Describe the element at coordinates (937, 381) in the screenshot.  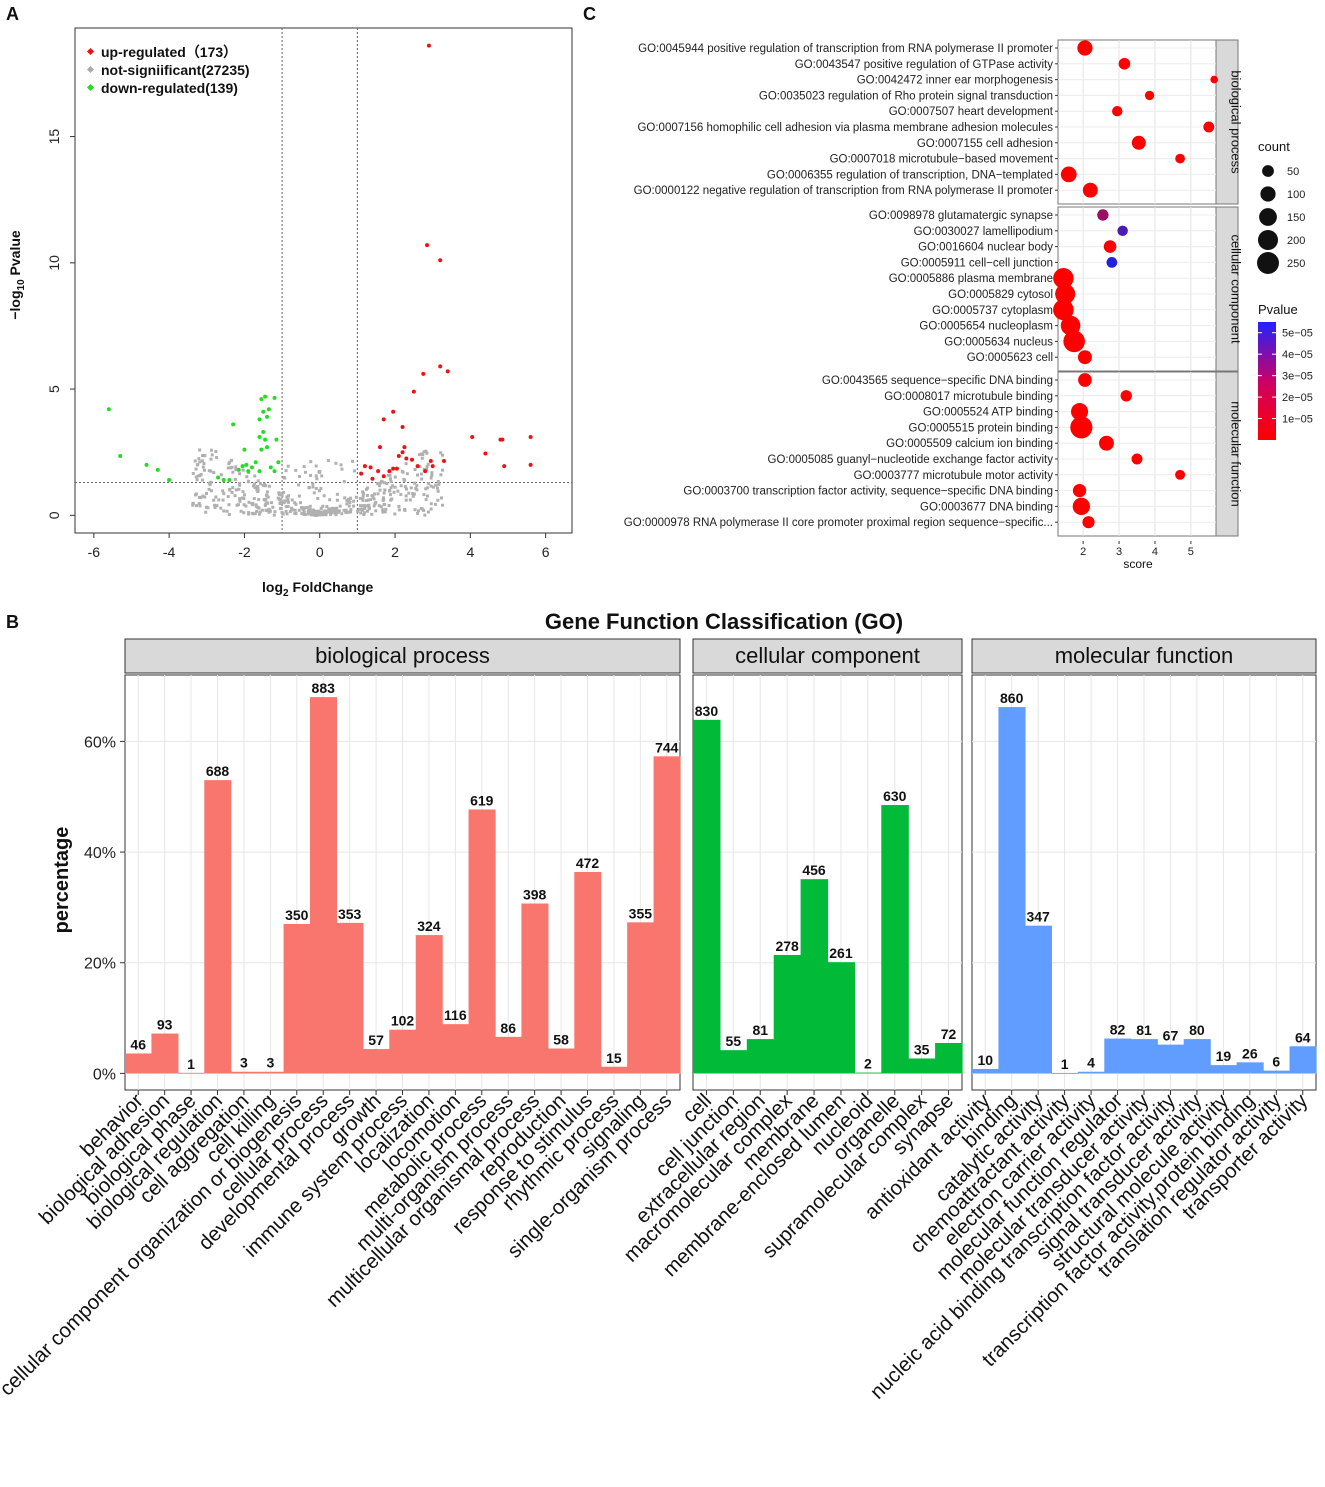
I see `go-term-label: GO:0043565 sequence−specific DNA binding` at that location.